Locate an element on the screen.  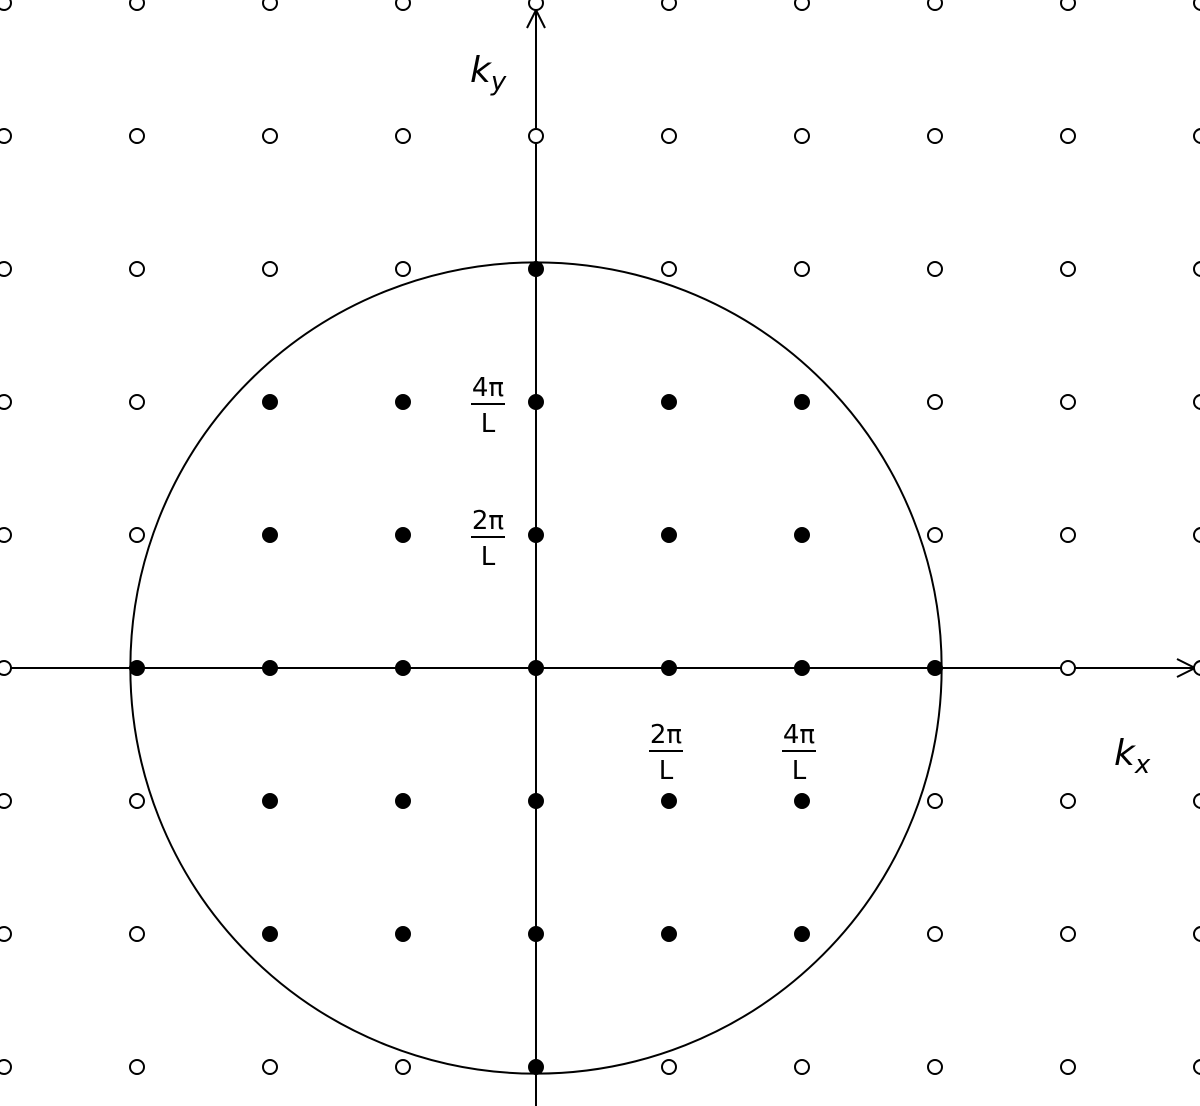
ky-tick-label-2-numerator: 4π is located at coordinates (488, 388).